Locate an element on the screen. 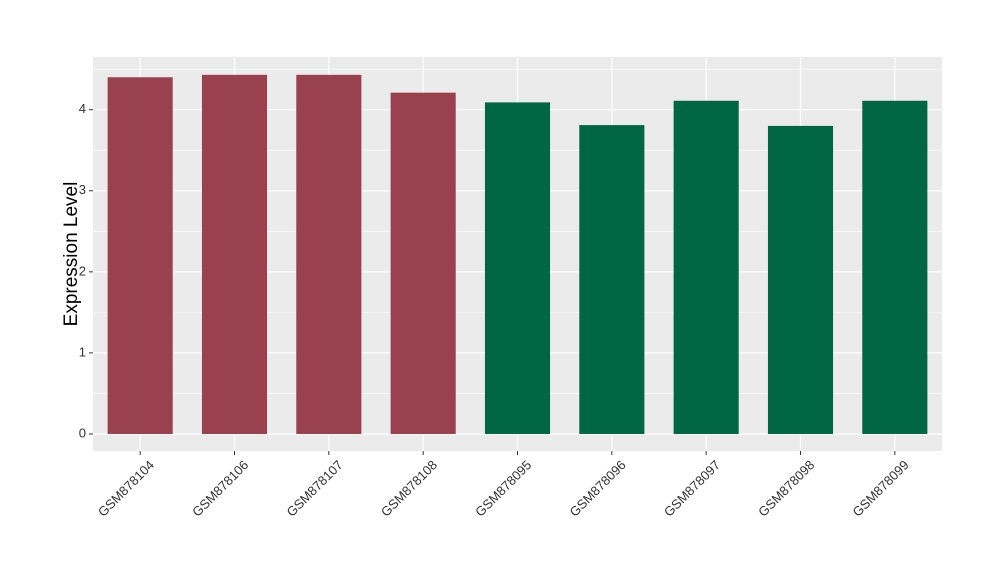 The width and height of the screenshot is (1000, 580). x-tick-label: GSM878096 is located at coordinates (598, 488).